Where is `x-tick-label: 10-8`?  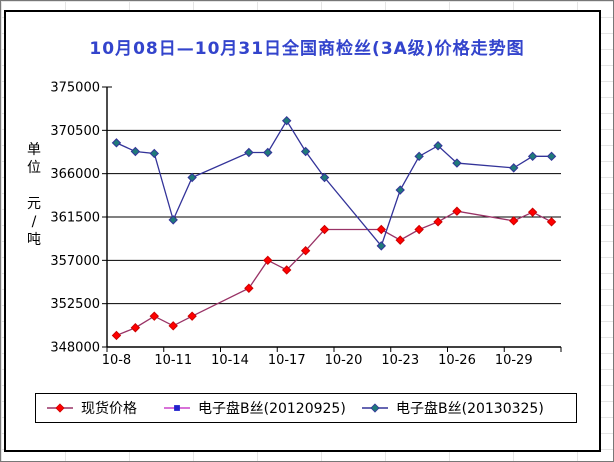 x-tick-label: 10-8 is located at coordinates (117, 360).